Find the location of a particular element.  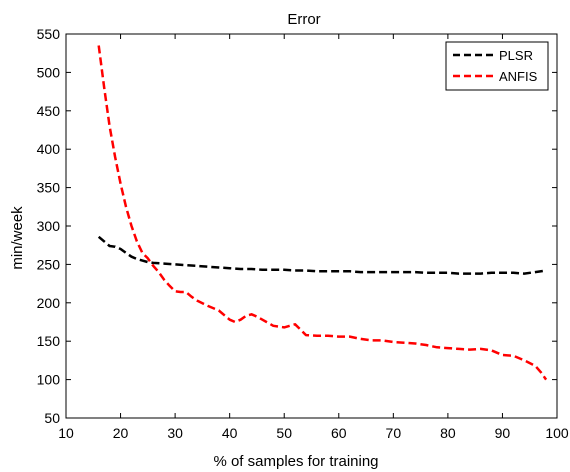

y-tick-label: 300 is located at coordinates (49, 226).